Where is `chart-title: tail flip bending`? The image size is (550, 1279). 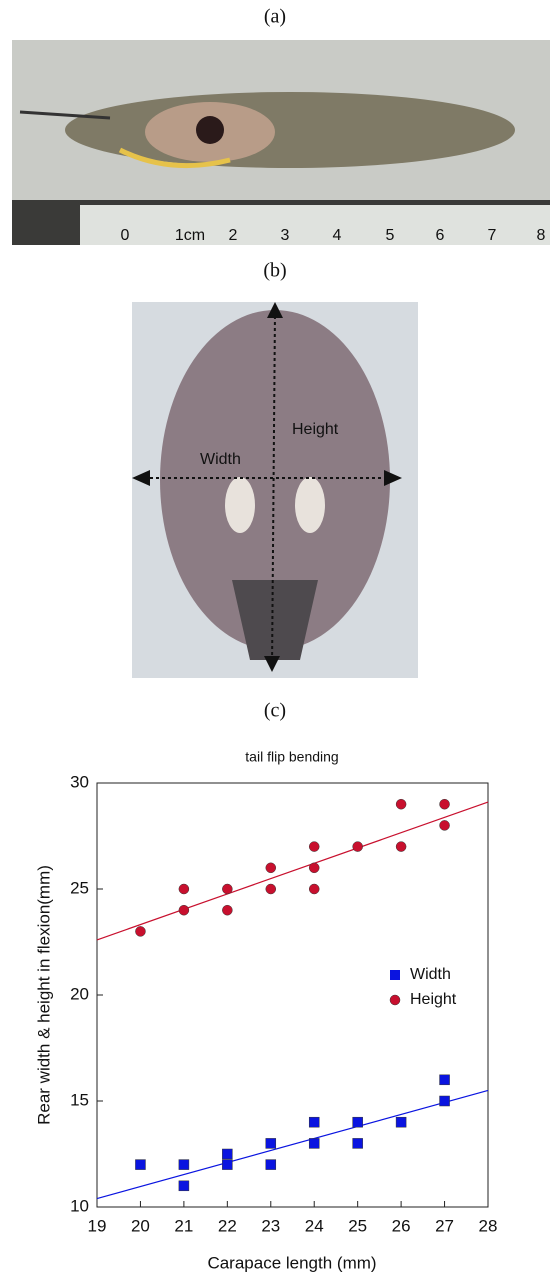
chart-title: tail flip bending is located at coordinates (291, 757).